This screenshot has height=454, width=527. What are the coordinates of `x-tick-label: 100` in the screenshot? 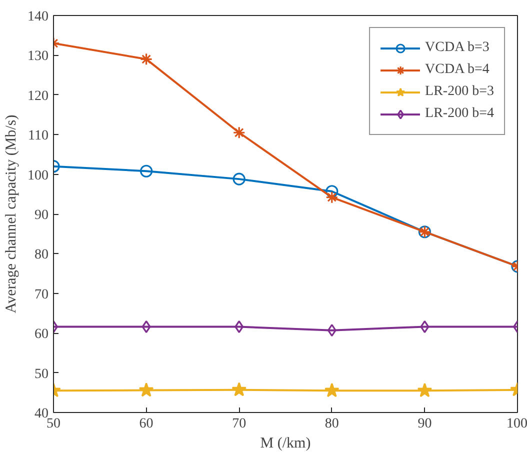 It's located at (516, 424).